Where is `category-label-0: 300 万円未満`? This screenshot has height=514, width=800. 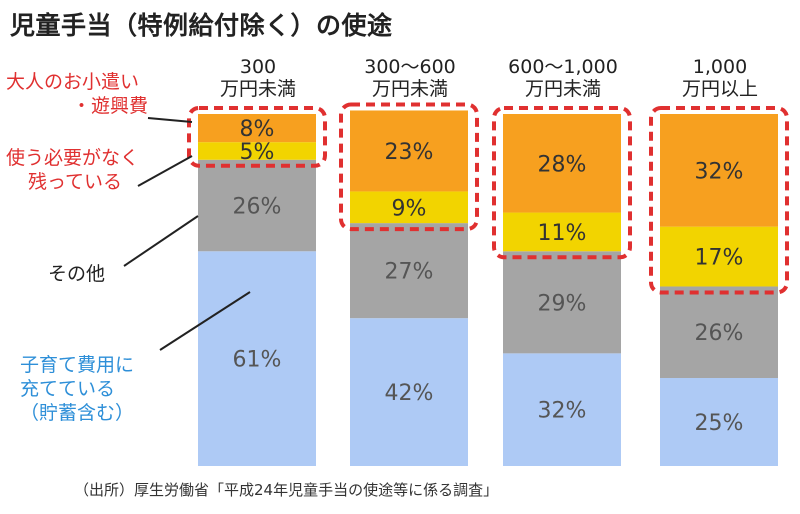
category-label-0: 300 万円未満 is located at coordinates (257, 78).